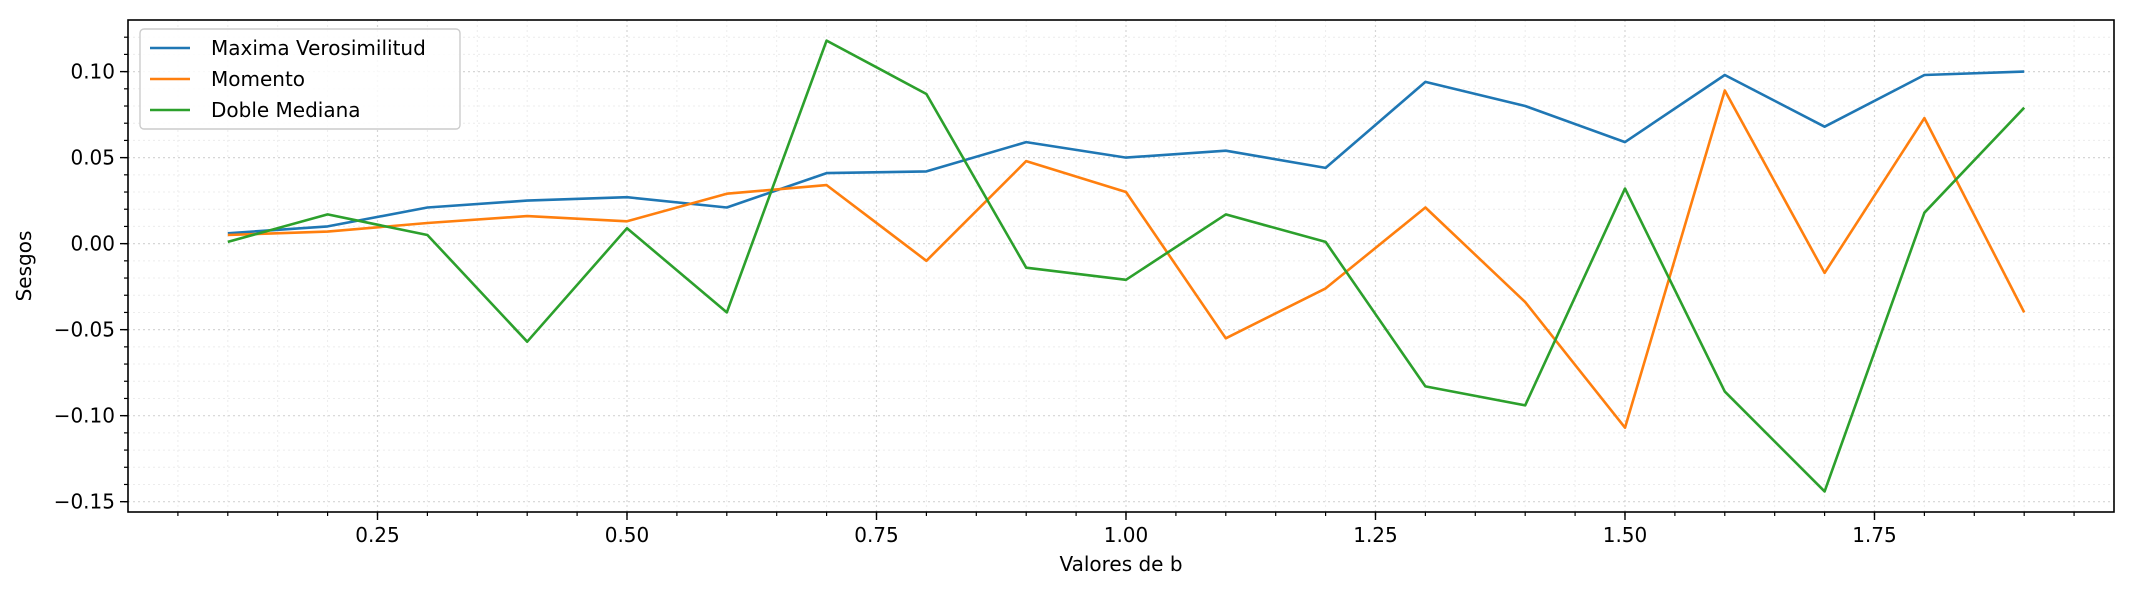 This screenshot has width=2132, height=592. Describe the element at coordinates (92, 158) in the screenshot. I see `y-tick-label: 0.05` at that location.